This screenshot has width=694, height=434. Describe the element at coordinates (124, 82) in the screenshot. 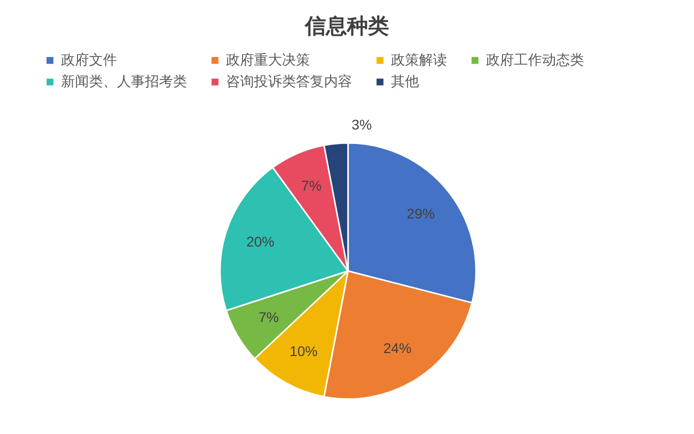

I see `legend-label: 新闻类、人事招考类` at that location.